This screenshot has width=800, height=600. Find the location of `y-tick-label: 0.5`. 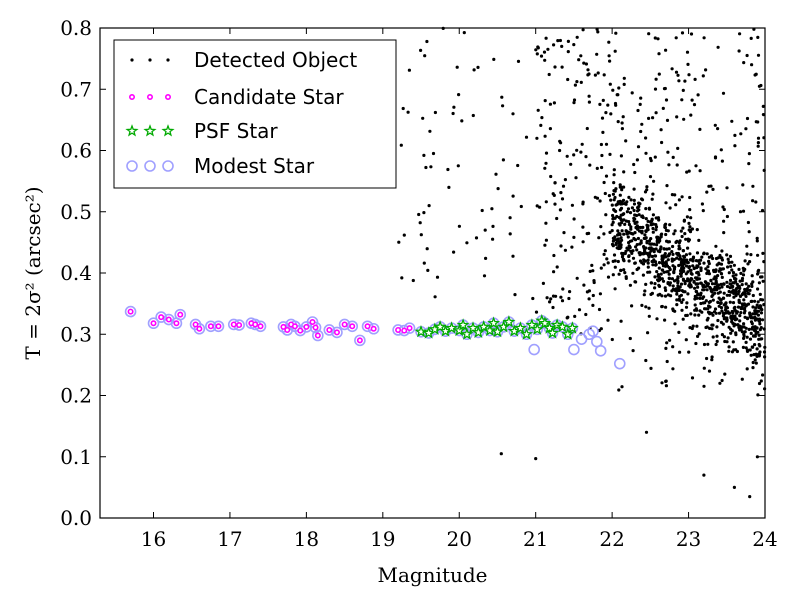

y-tick-label: 0.5 is located at coordinates (76, 212).